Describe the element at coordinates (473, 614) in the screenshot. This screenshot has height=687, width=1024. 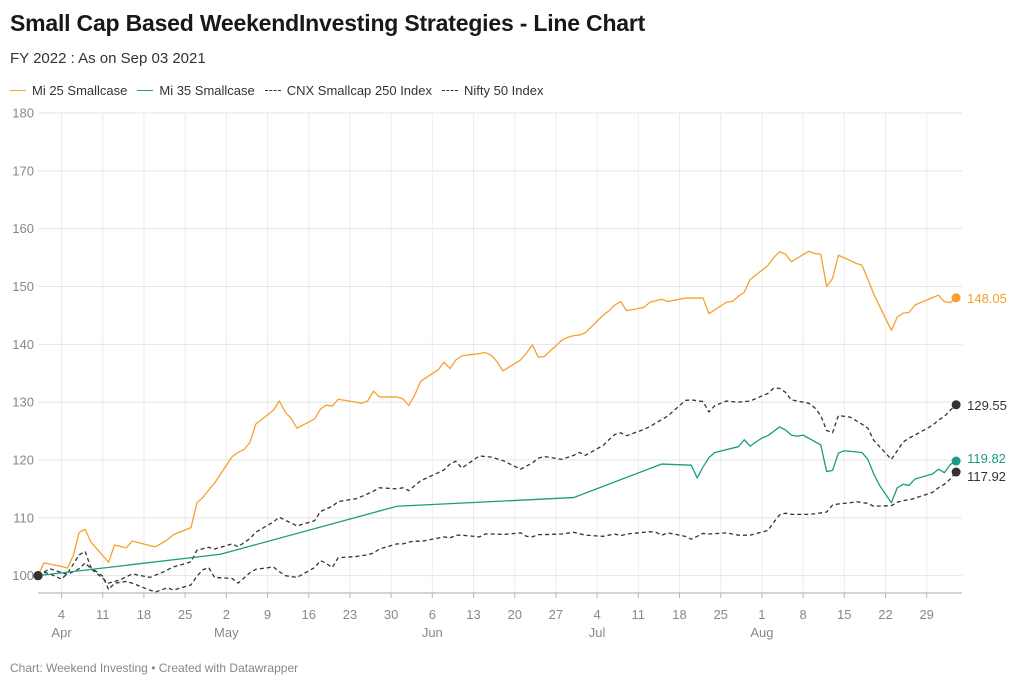
I see `x-tick-label: 13` at that location.